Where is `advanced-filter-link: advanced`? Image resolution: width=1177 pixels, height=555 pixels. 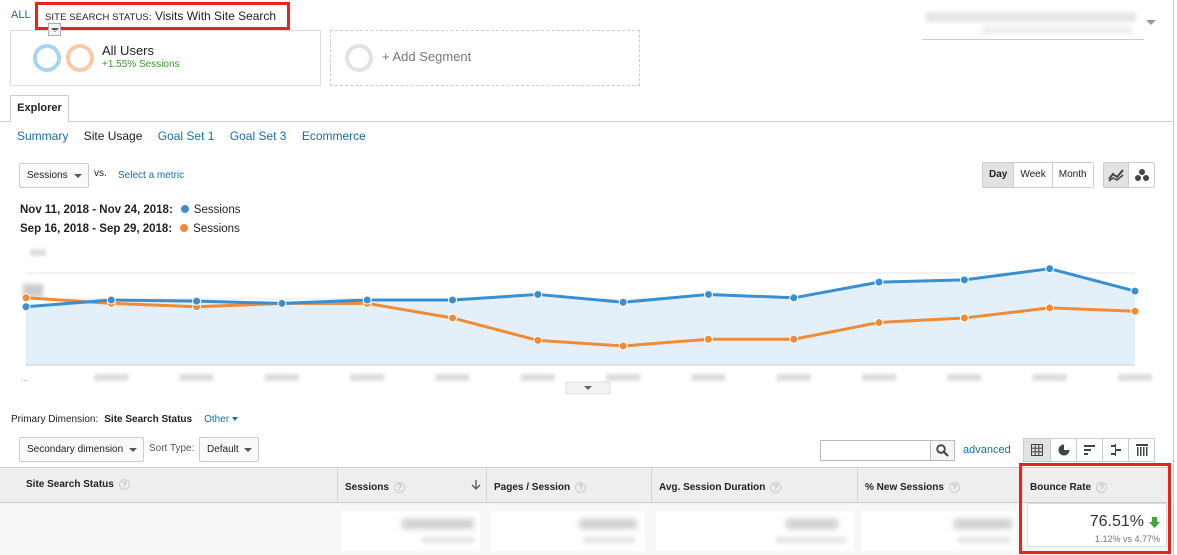 advanced-filter-link: advanced is located at coordinates (987, 450).